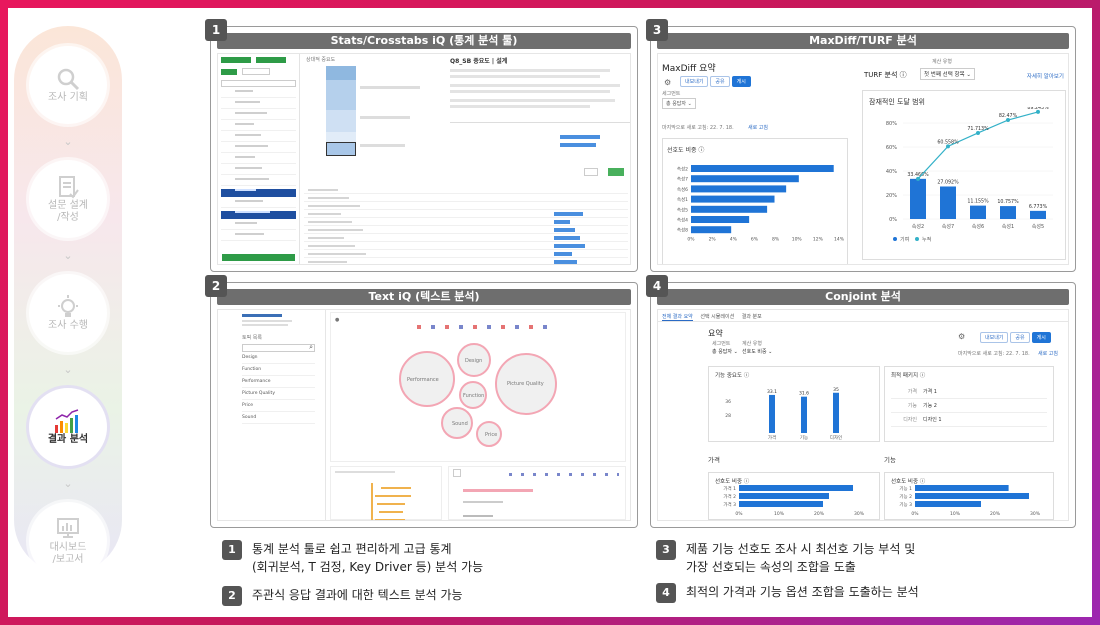 This screenshot has width=1100, height=625. Describe the element at coordinates (368, 567) in the screenshot. I see `description-line: (회귀분석, T 검정, Key Driver 등) 분석 가능` at that location.